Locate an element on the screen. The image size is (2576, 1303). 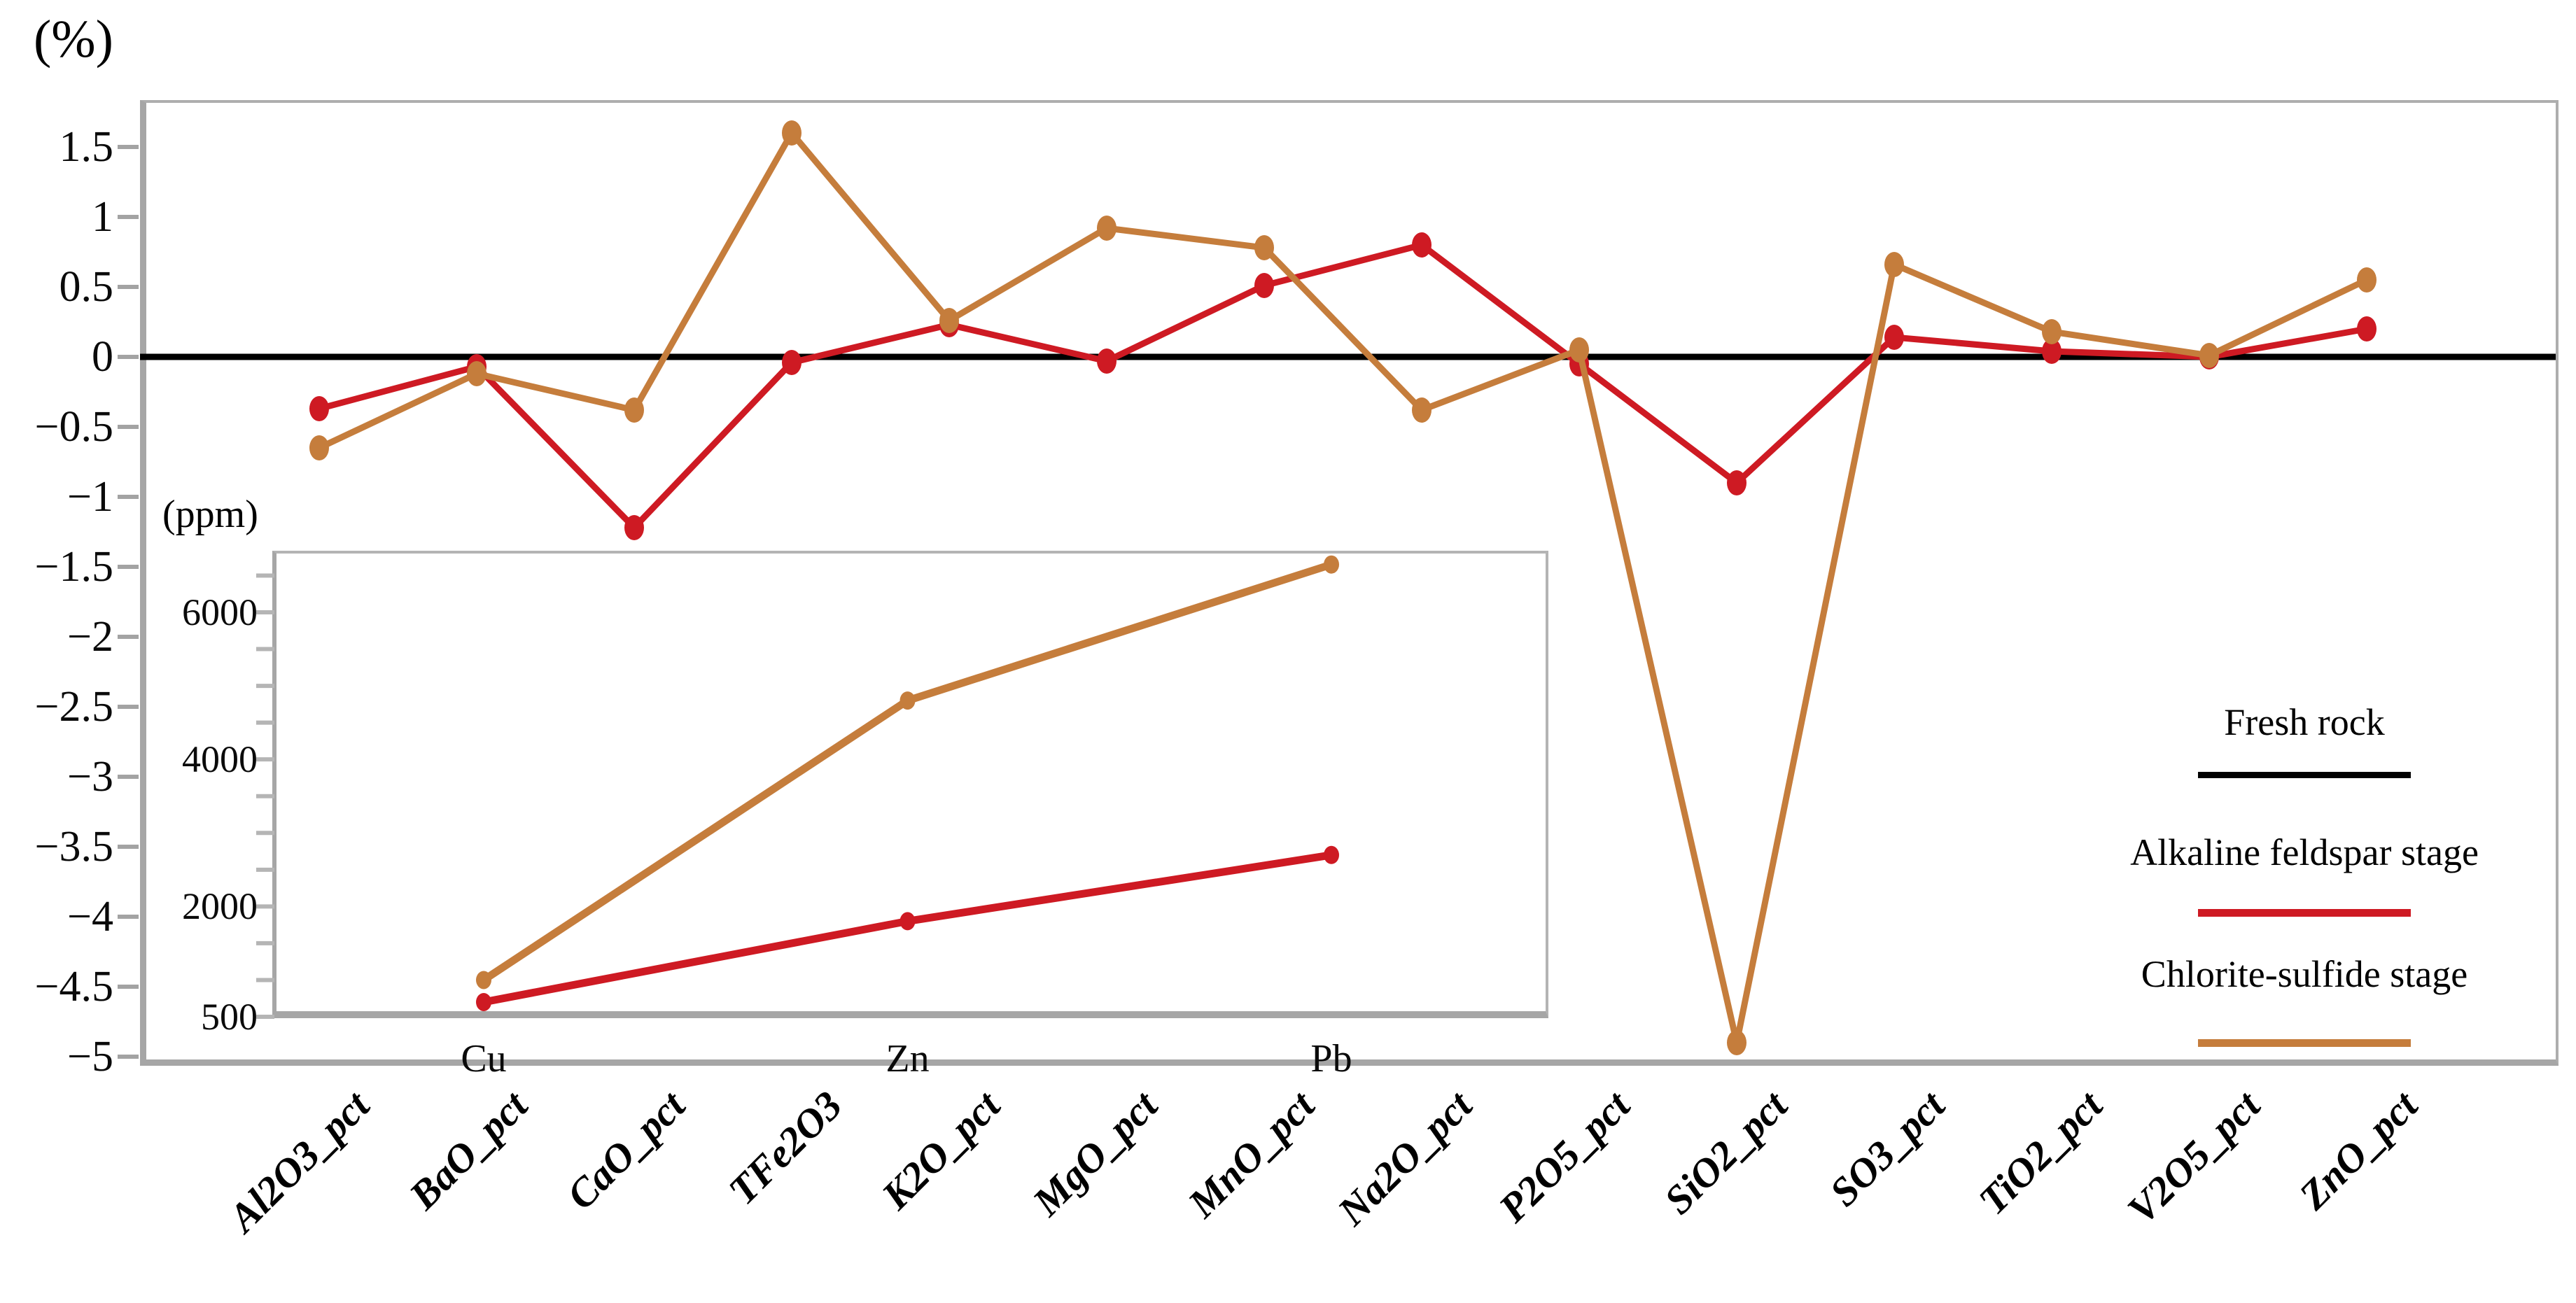
legend-item-label: Chlorite-sulfide stage is located at coordinates (2304, 974).